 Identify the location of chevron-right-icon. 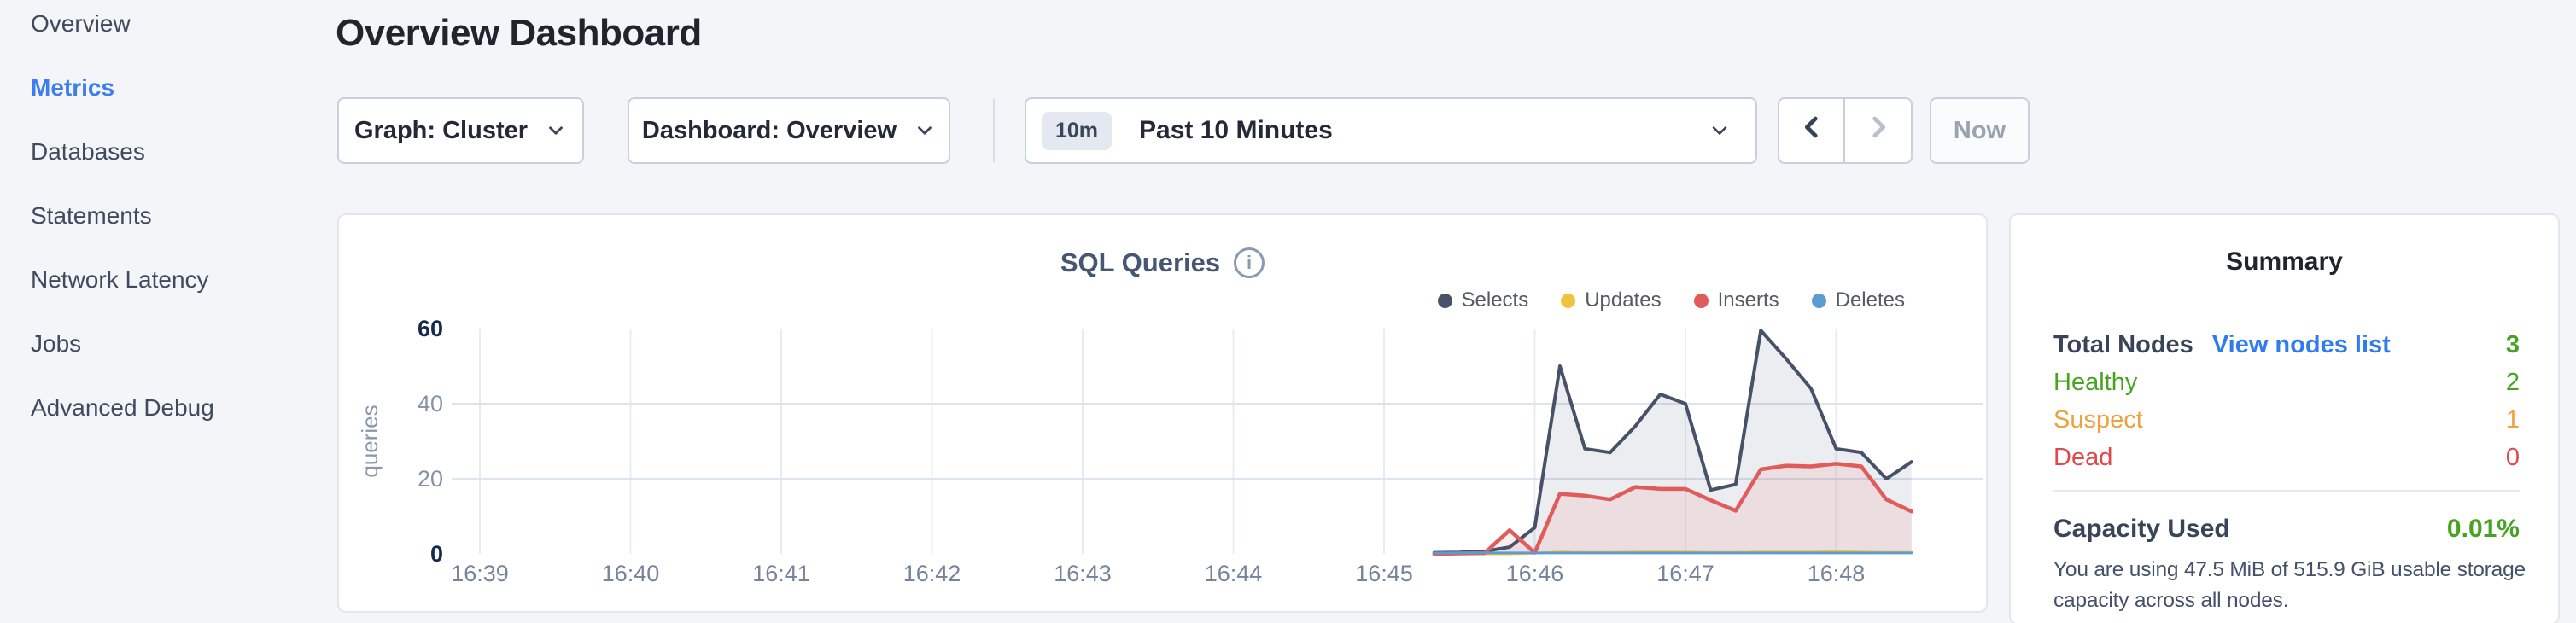
(1878, 130).